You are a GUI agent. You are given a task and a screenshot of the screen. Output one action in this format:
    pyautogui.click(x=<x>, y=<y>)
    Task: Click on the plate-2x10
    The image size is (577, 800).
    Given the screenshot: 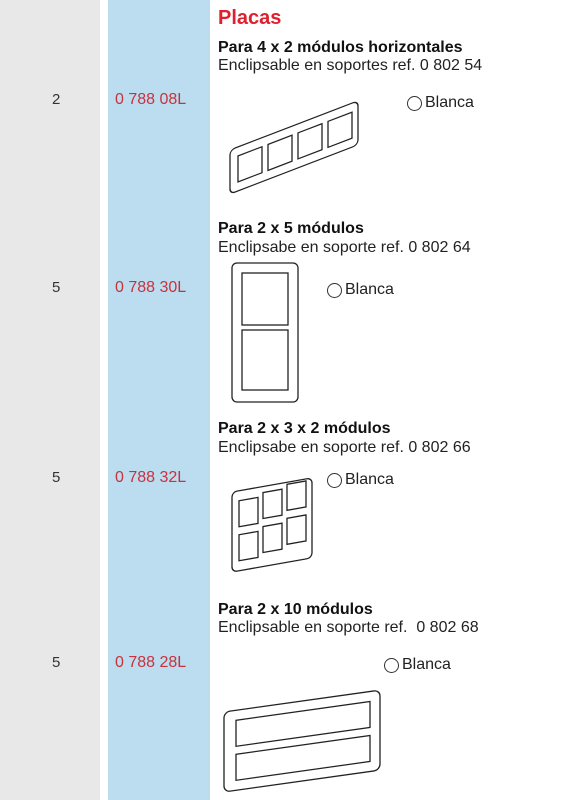 What is the action you would take?
    pyautogui.click(x=302, y=741)
    